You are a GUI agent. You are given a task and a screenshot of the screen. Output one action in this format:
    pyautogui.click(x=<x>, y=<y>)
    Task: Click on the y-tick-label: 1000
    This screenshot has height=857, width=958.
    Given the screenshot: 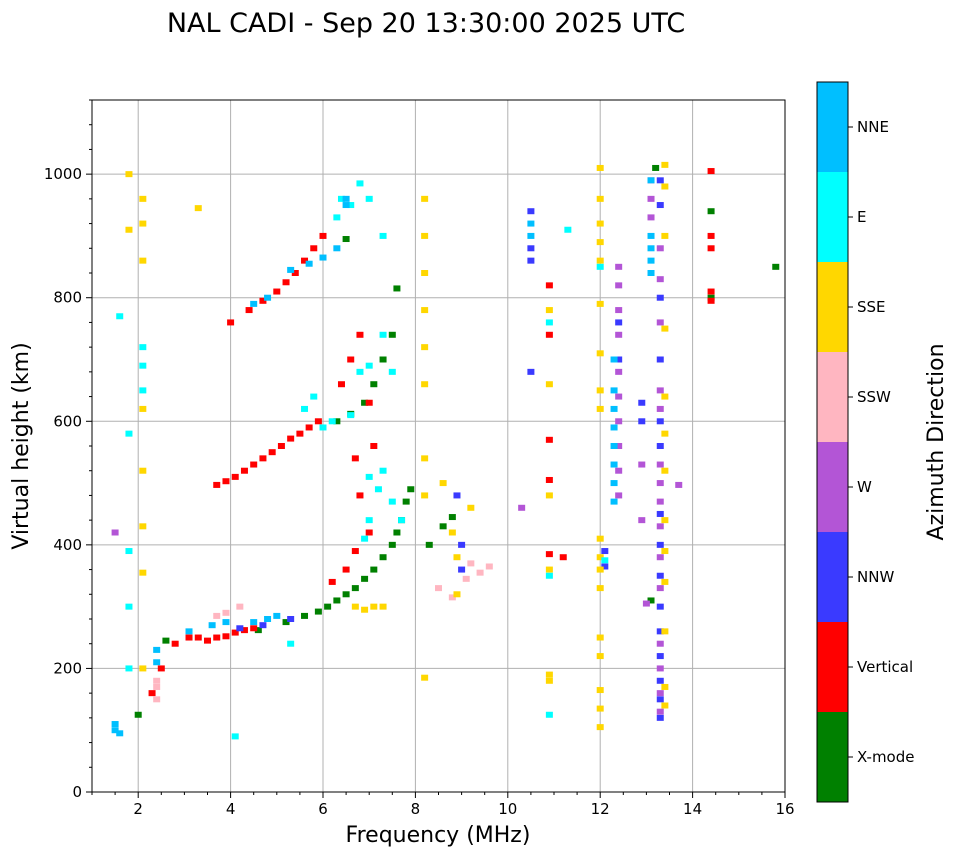 What is the action you would take?
    pyautogui.click(x=63, y=174)
    